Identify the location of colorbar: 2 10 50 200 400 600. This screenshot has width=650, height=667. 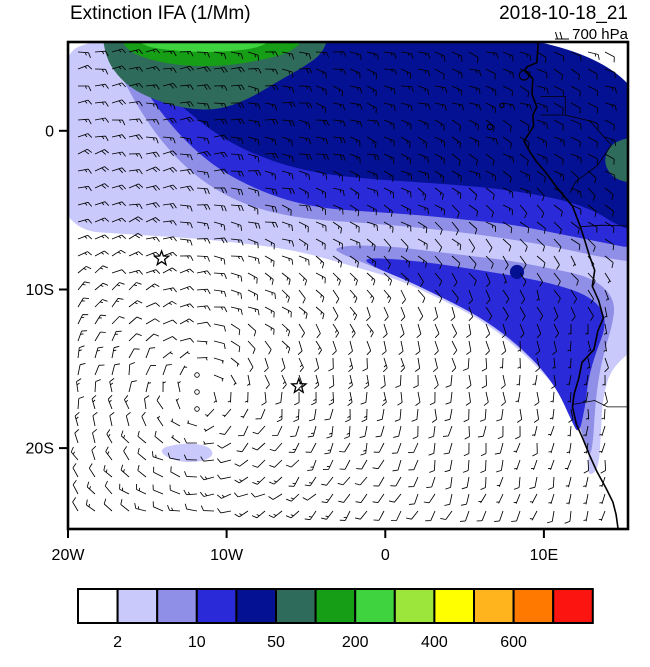
(335, 619).